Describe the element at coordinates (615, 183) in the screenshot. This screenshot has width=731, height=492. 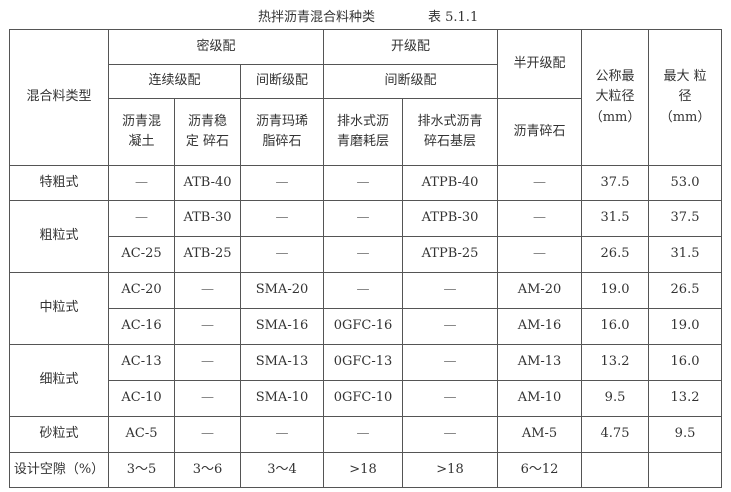
I see `cell-nominal-size: 37.5` at that location.